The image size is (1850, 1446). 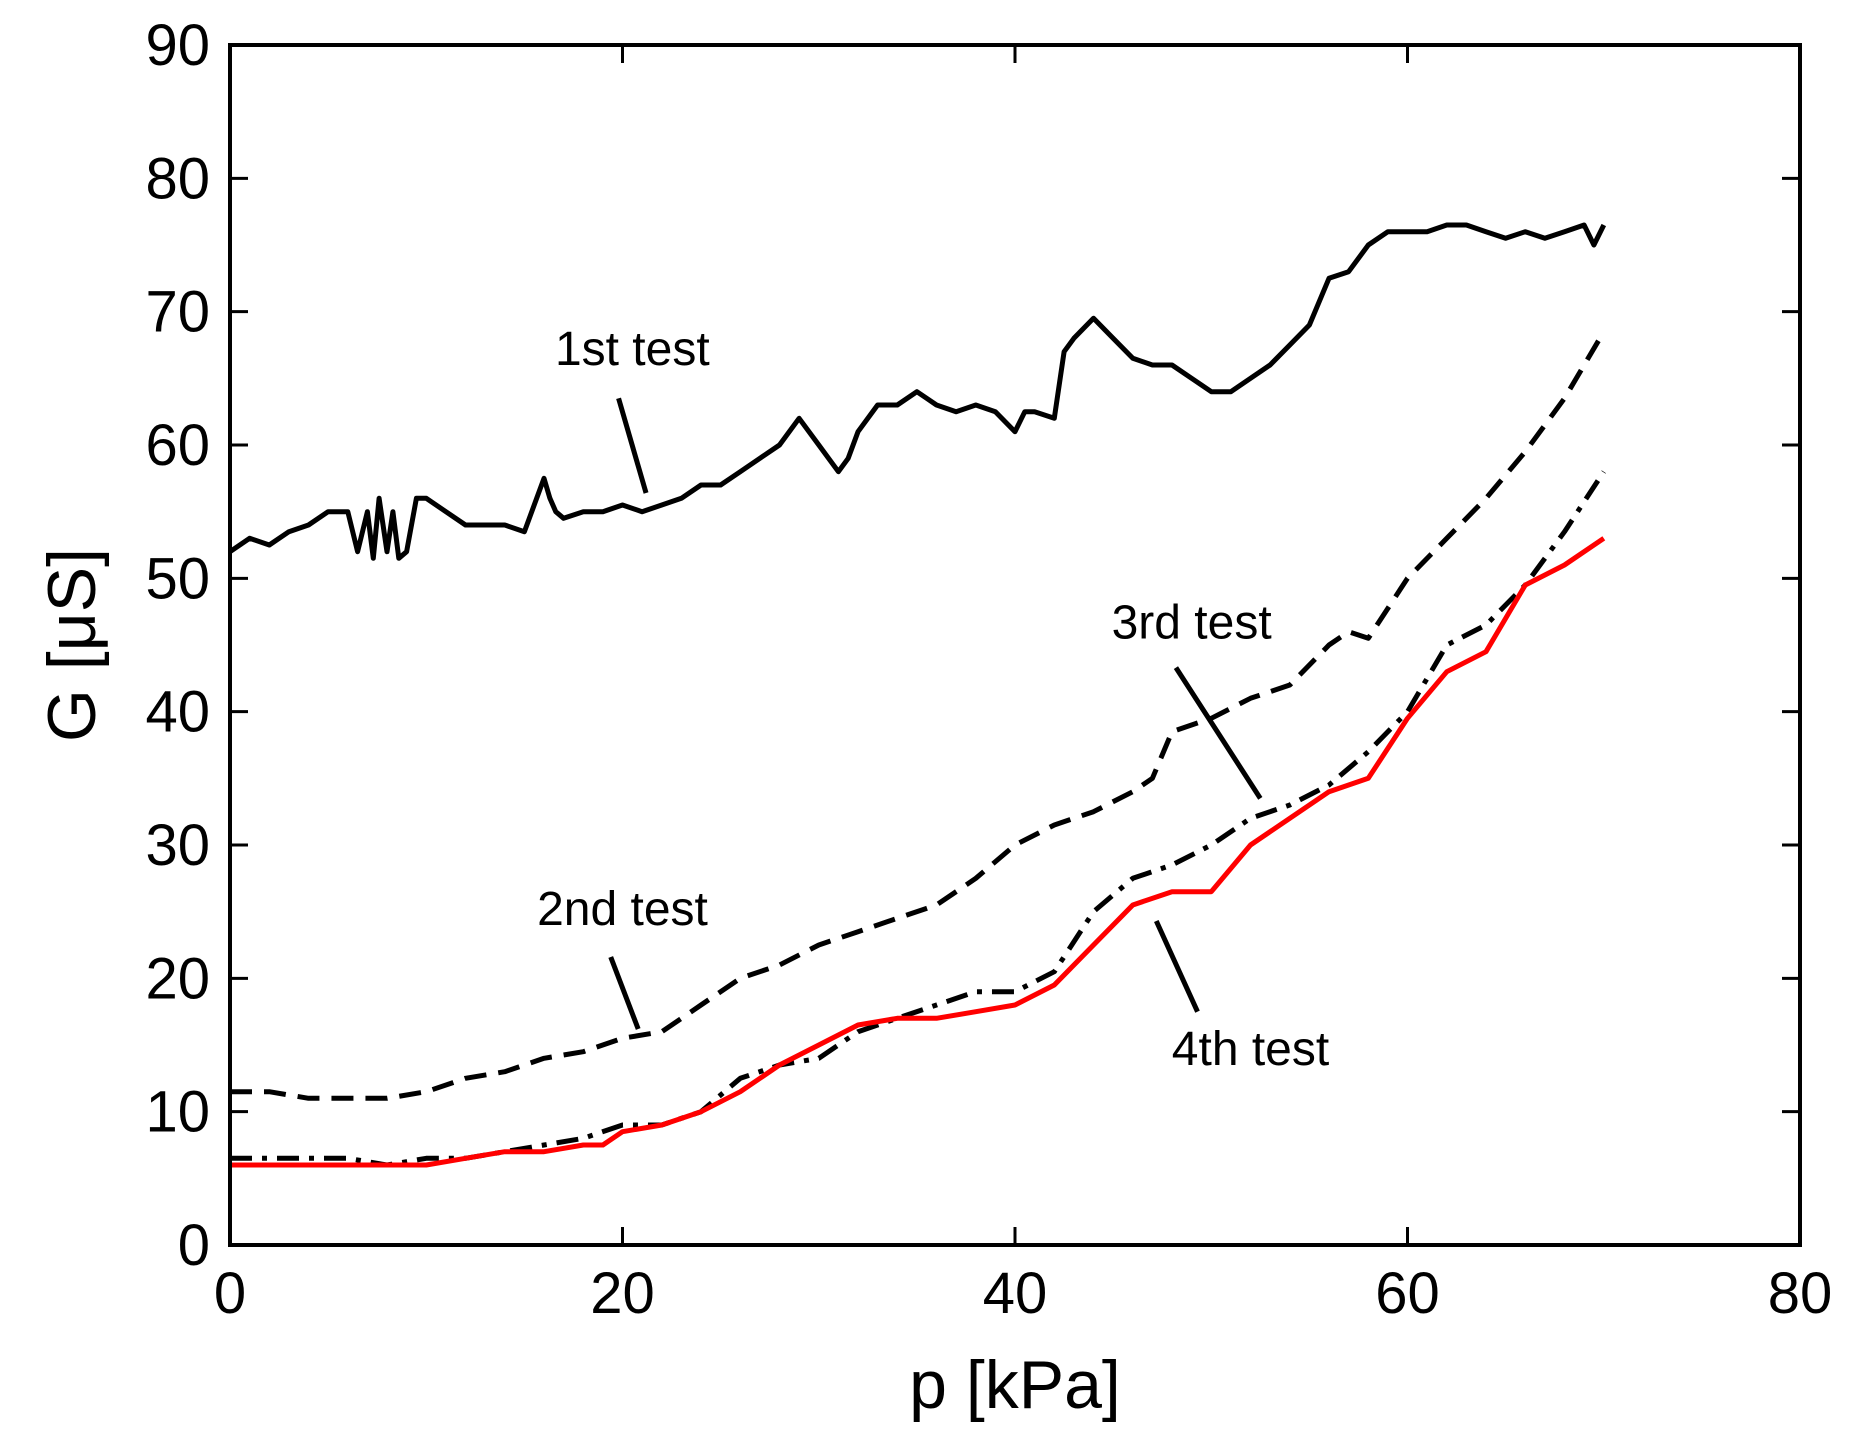 What do you see at coordinates (177, 845) in the screenshot?
I see `y-tick-label: 30` at bounding box center [177, 845].